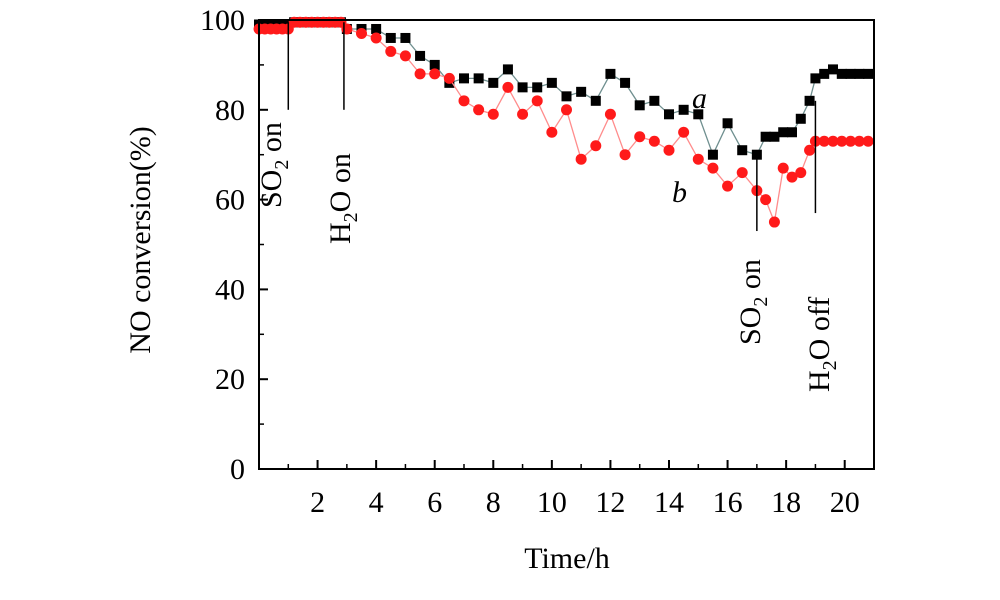 The width and height of the screenshot is (1000, 600). What do you see at coordinates (230, 289) in the screenshot?
I see `y-tick-label: 40` at bounding box center [230, 289].